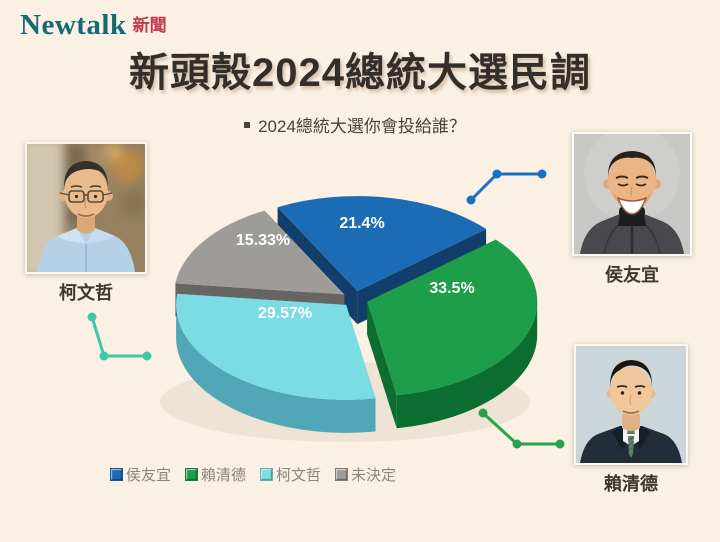  What do you see at coordinates (73, 25) in the screenshot?
I see `newtalk-wordmark: Newtalk` at bounding box center [73, 25].